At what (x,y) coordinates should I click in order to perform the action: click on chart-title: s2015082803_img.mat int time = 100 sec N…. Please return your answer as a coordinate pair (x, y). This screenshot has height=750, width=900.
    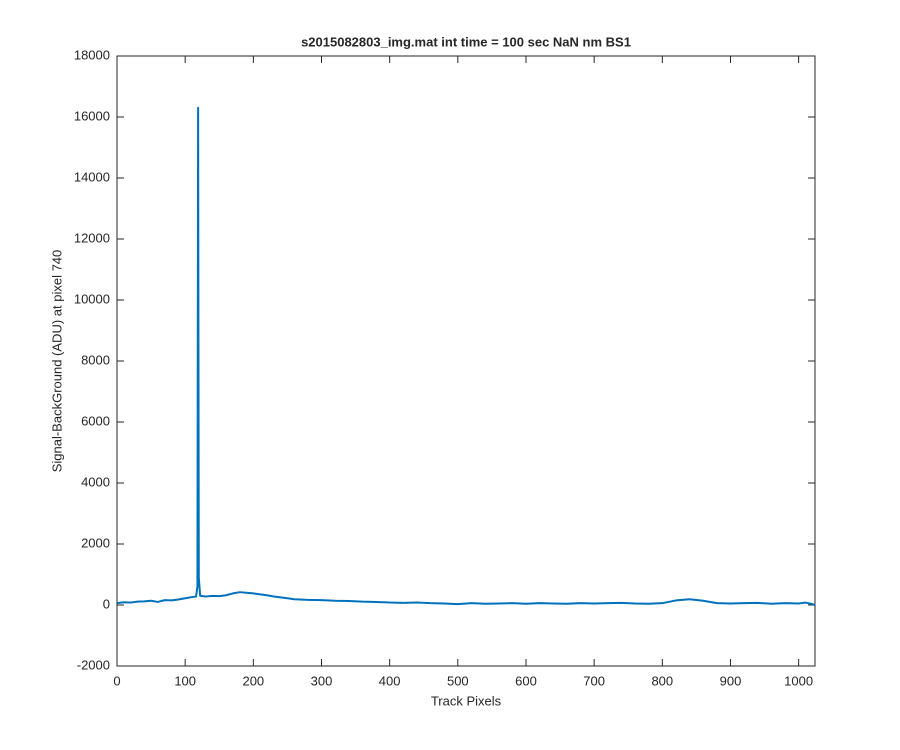
    Looking at the image, I should click on (466, 41).